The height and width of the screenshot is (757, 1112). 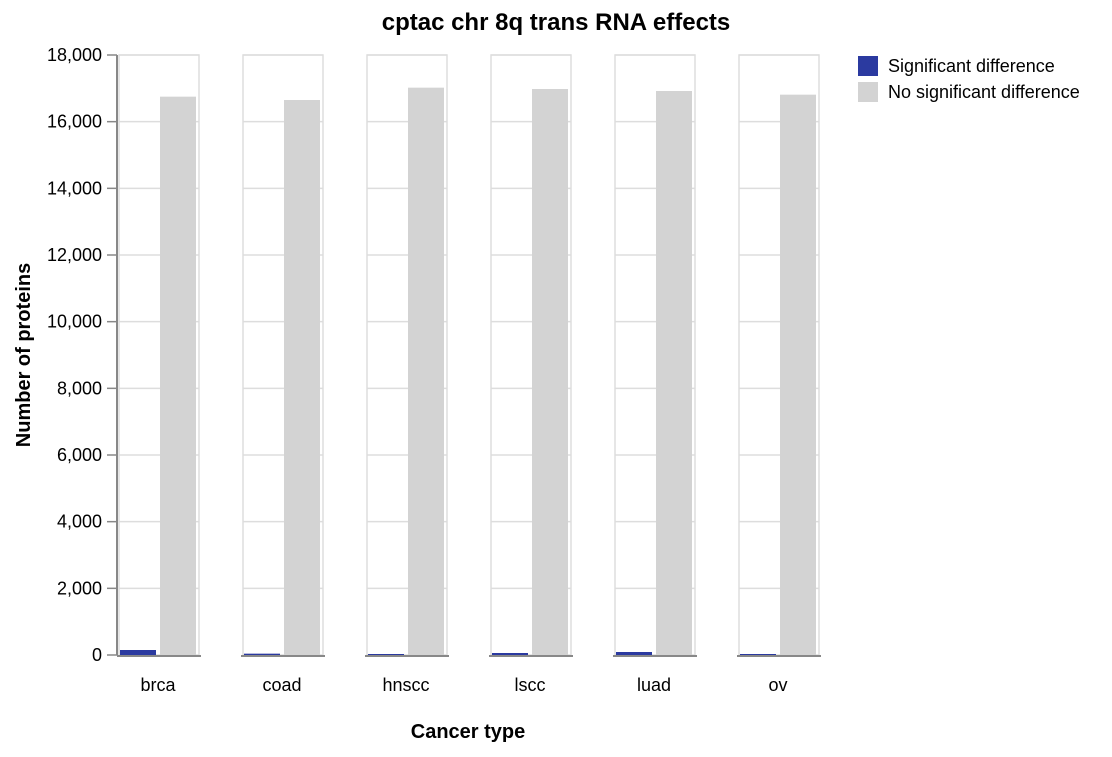 What do you see at coordinates (798, 374) in the screenshot?
I see `bar-ov-not-significant` at bounding box center [798, 374].